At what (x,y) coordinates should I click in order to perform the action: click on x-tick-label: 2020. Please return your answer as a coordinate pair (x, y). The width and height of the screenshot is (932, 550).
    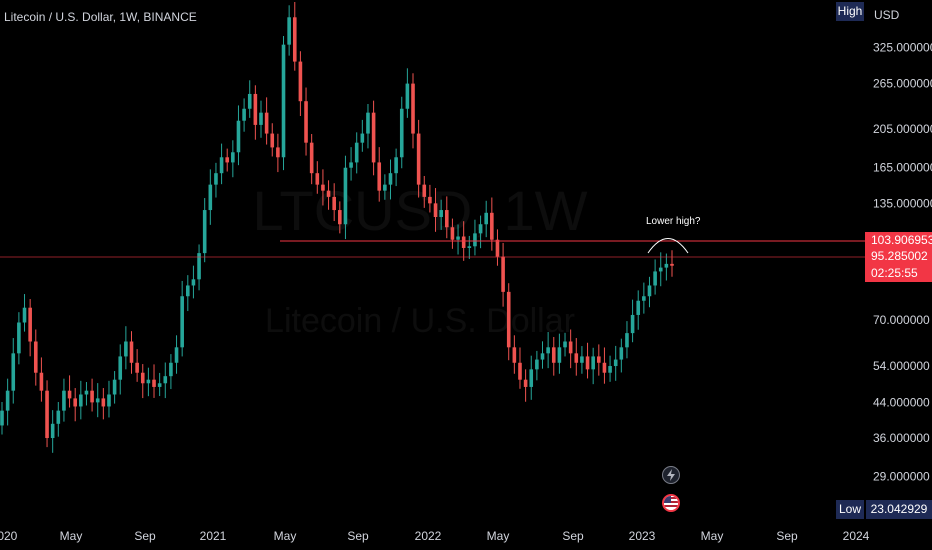
    Looking at the image, I should click on (9, 536).